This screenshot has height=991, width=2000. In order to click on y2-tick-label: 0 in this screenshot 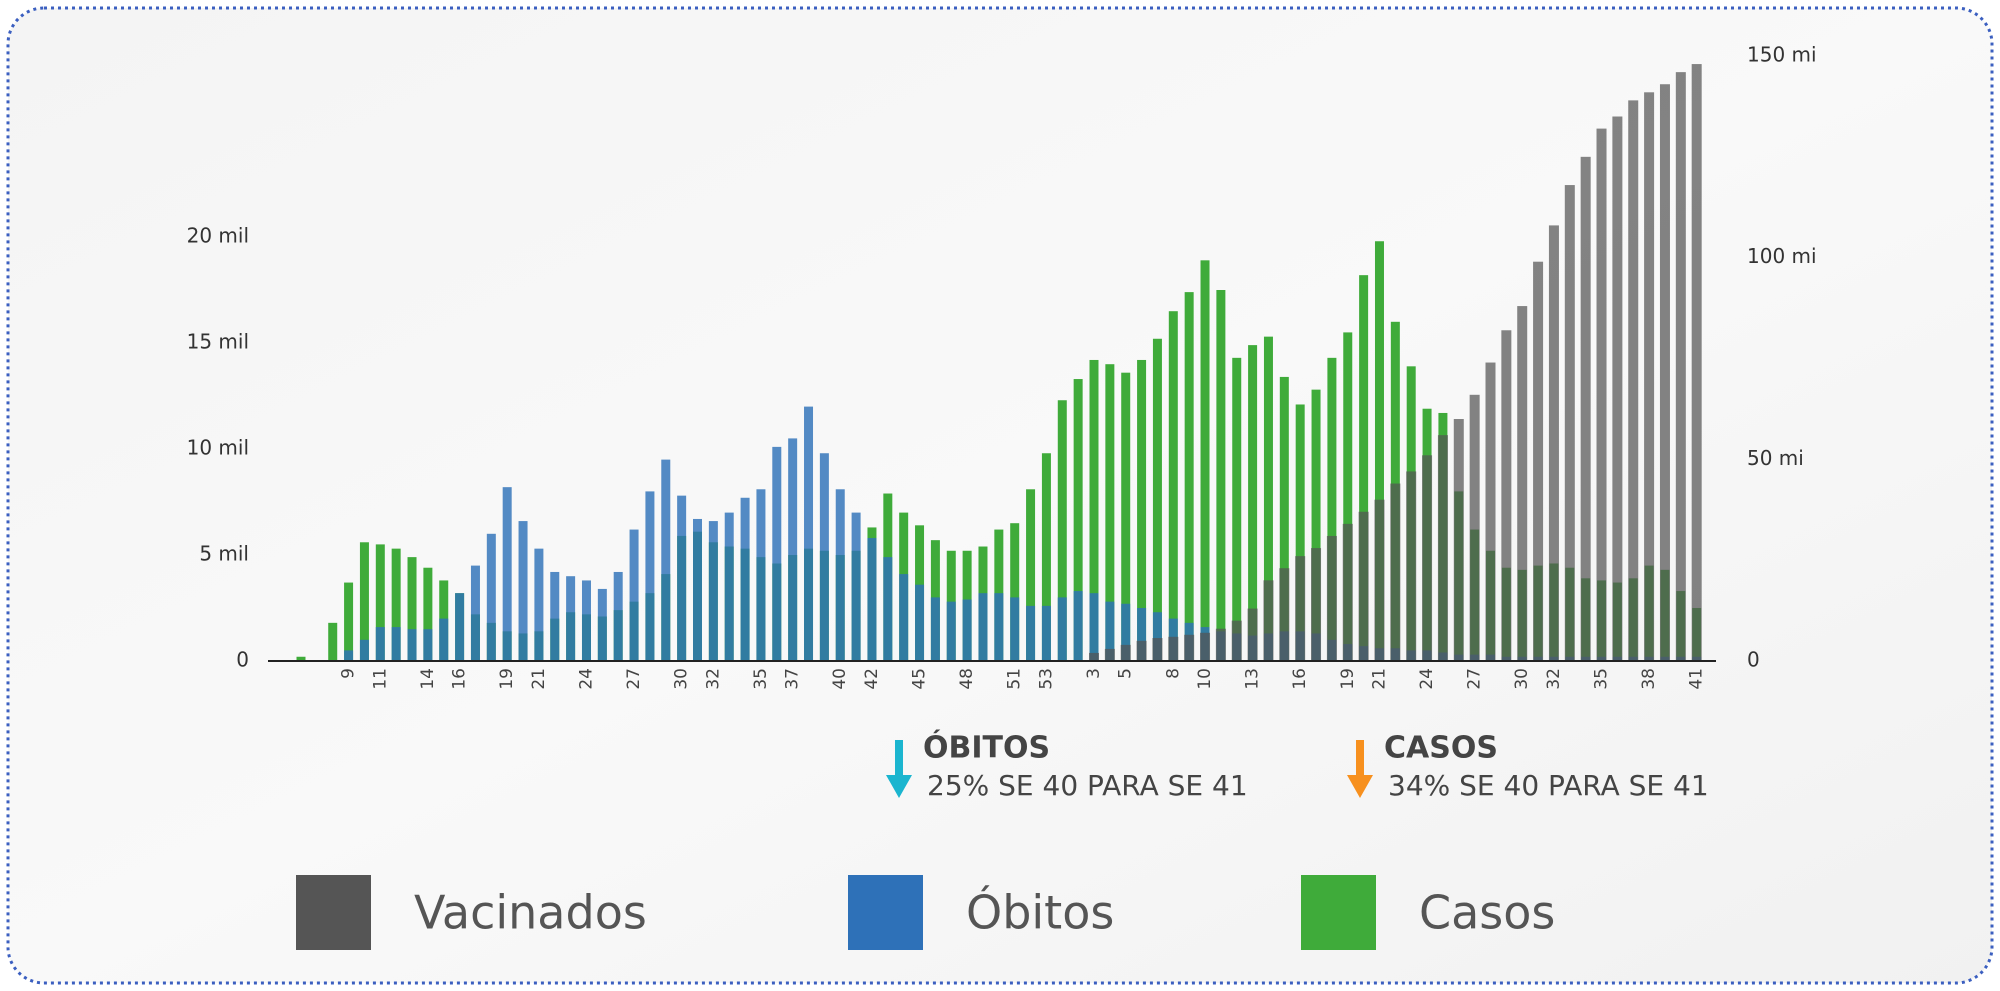, I will do `click(1753, 660)`.